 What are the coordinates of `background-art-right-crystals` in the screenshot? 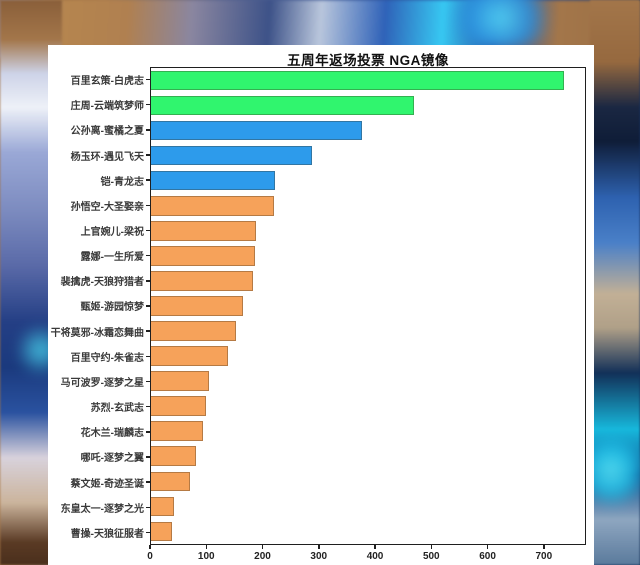 It's located at (615, 282).